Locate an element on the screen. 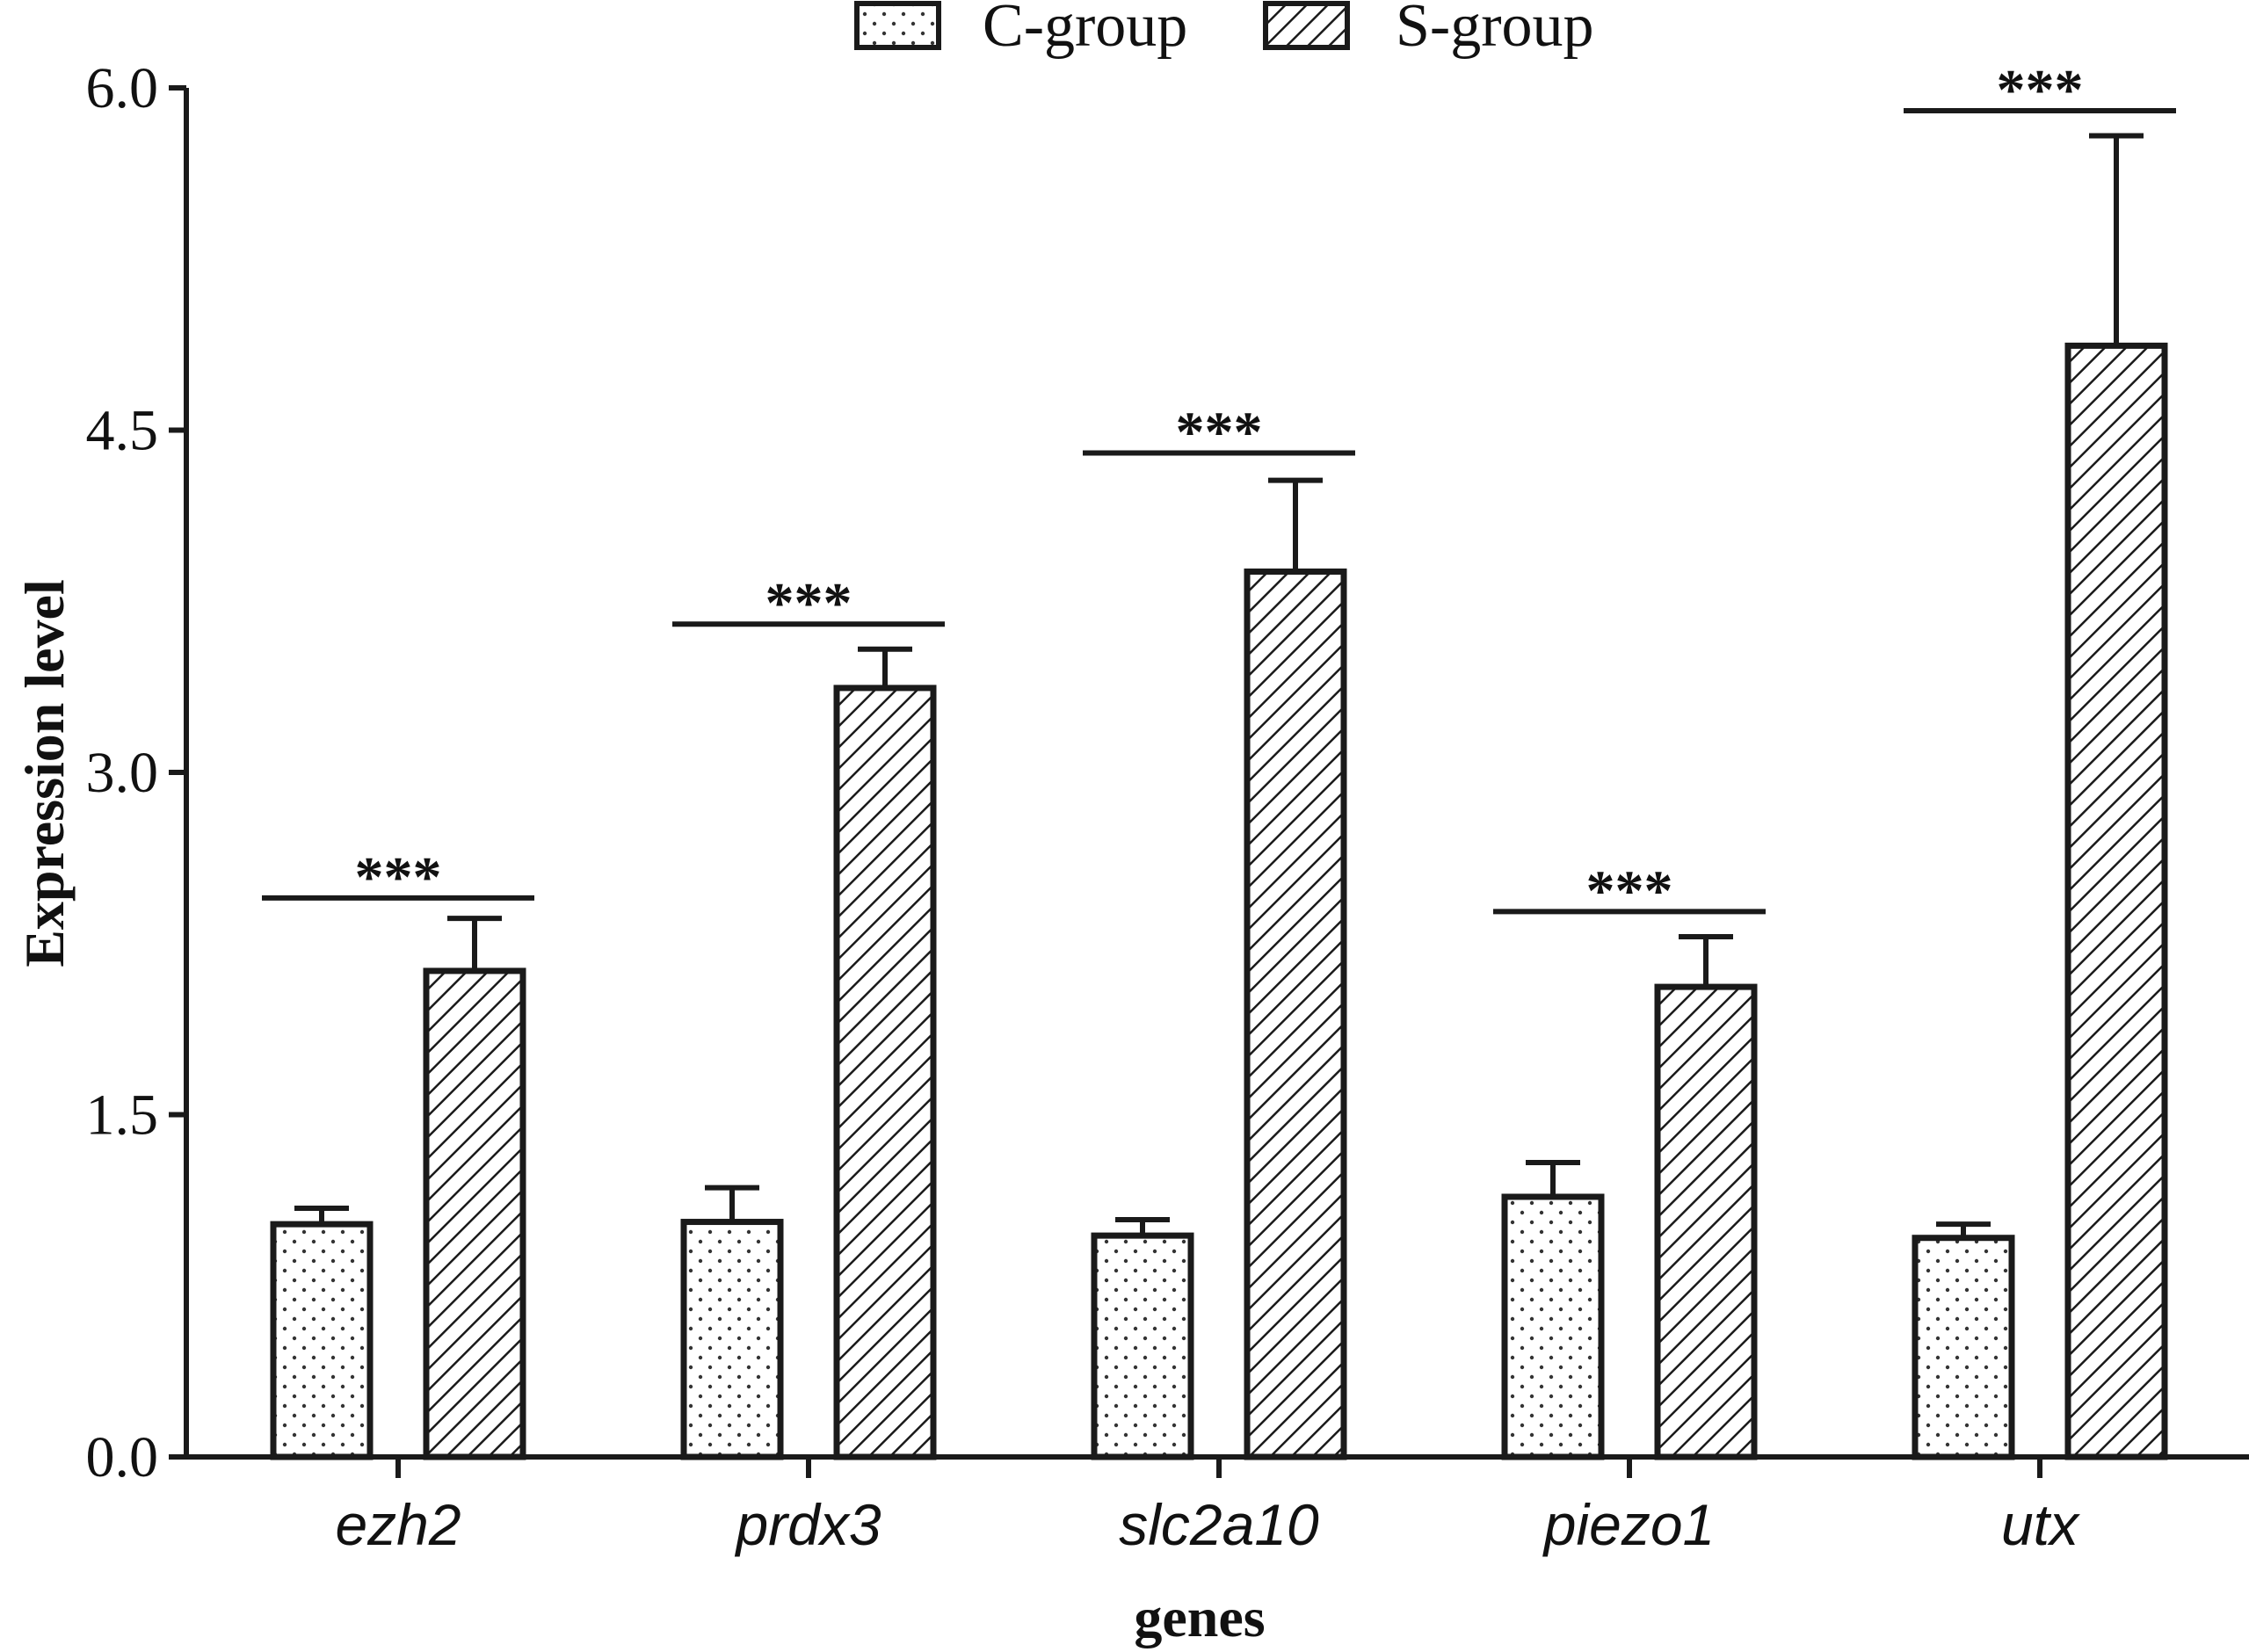 This screenshot has width=2249, height=1652. significance-label-utx: *** is located at coordinates (2041, 90).